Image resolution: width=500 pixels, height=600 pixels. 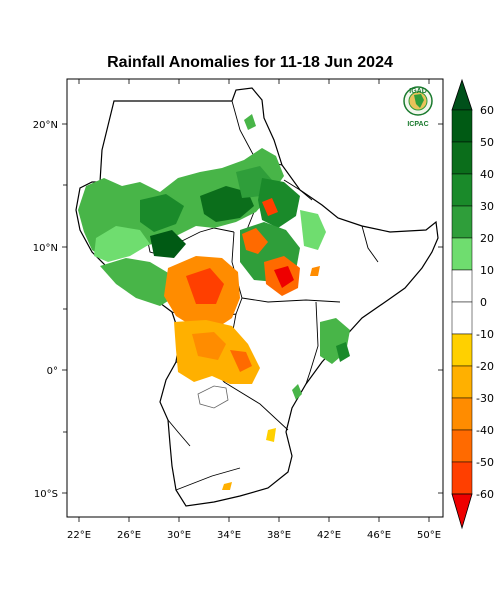 I want to click on lat-label-0: 0°, so click(x=52, y=371).